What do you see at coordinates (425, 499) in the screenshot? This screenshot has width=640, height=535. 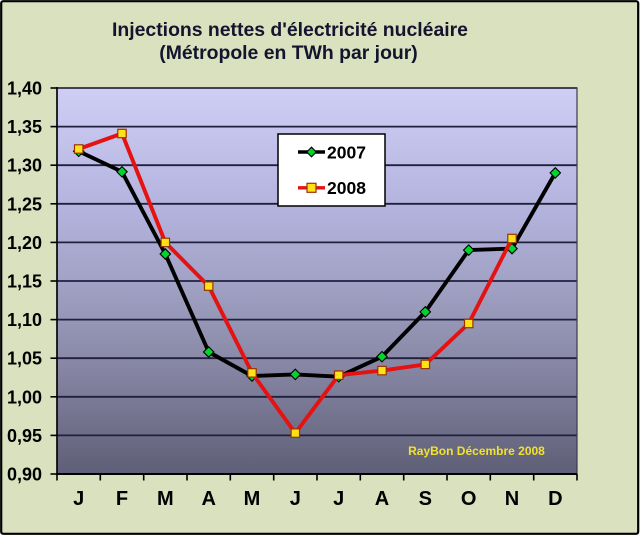 I see `svg-text: S` at bounding box center [425, 499].